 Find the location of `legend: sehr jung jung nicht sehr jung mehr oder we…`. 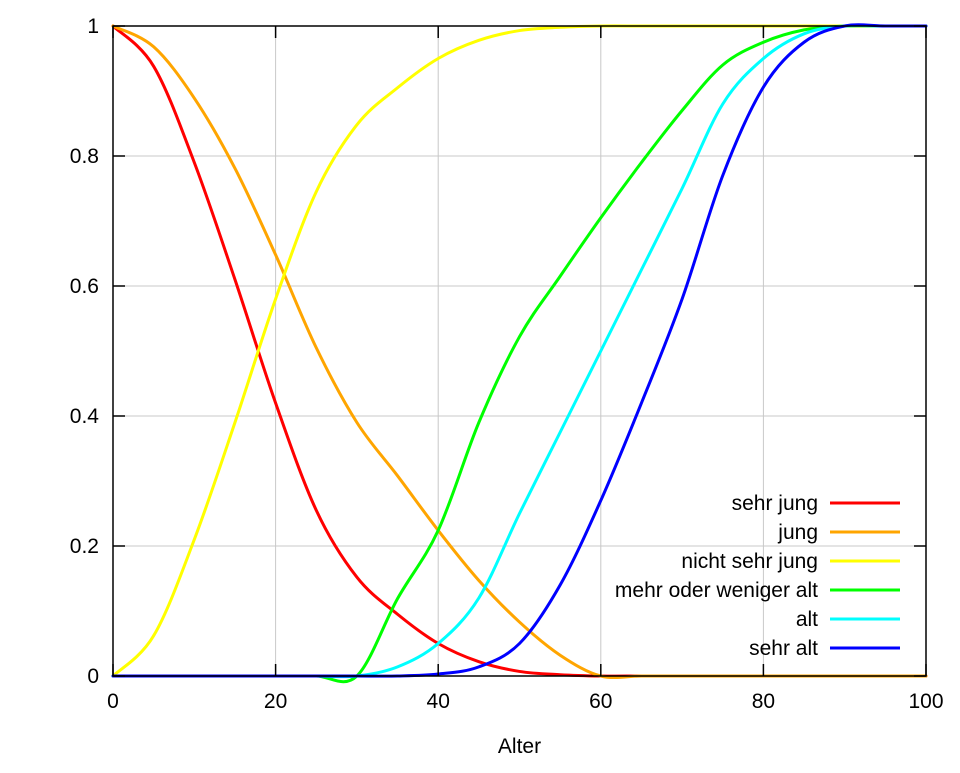

legend: sehr jung jung nicht sehr jung mehr oder we… is located at coordinates (757, 576).